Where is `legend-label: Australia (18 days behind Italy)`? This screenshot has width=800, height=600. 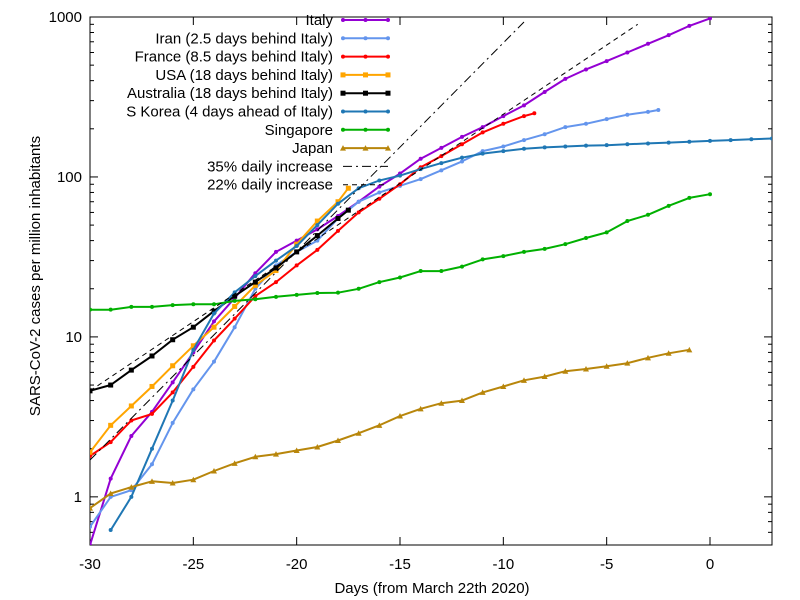 legend-label: Australia (18 days behind Italy) is located at coordinates (230, 93).